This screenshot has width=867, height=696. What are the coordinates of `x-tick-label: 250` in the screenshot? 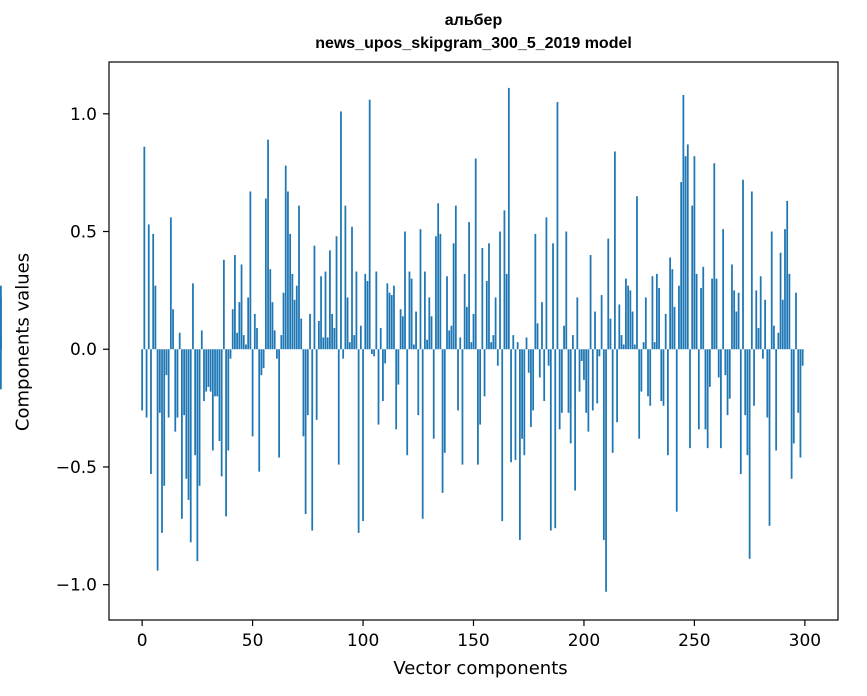 It's located at (694, 641).